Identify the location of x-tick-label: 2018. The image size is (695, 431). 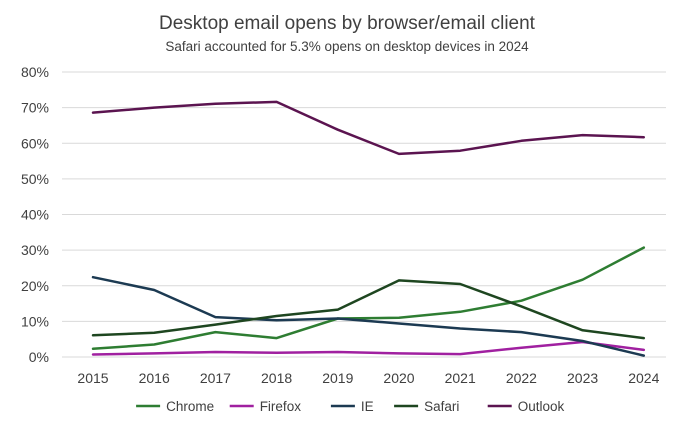
(276, 378).